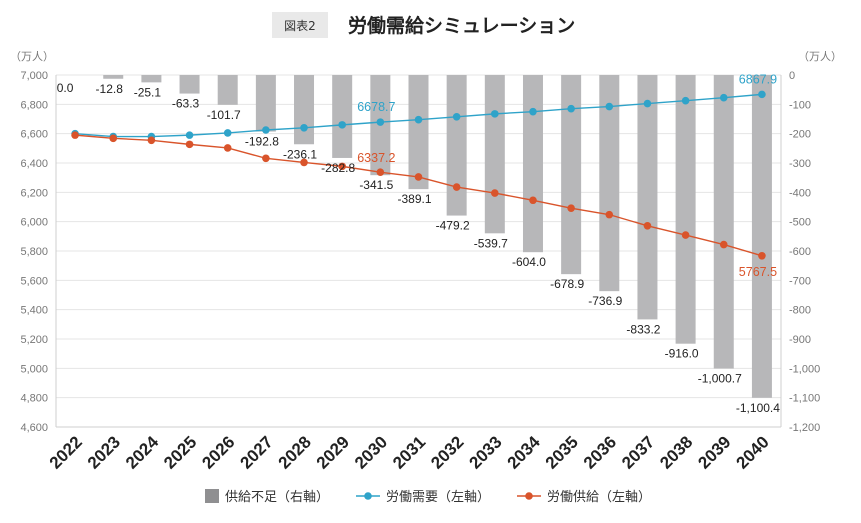 Image resolution: width=861 pixels, height=523 pixels. I want to click on legend: 供給不足（右軸） 労働需要（左軸） 労働供給（左軸）, so click(428, 497).